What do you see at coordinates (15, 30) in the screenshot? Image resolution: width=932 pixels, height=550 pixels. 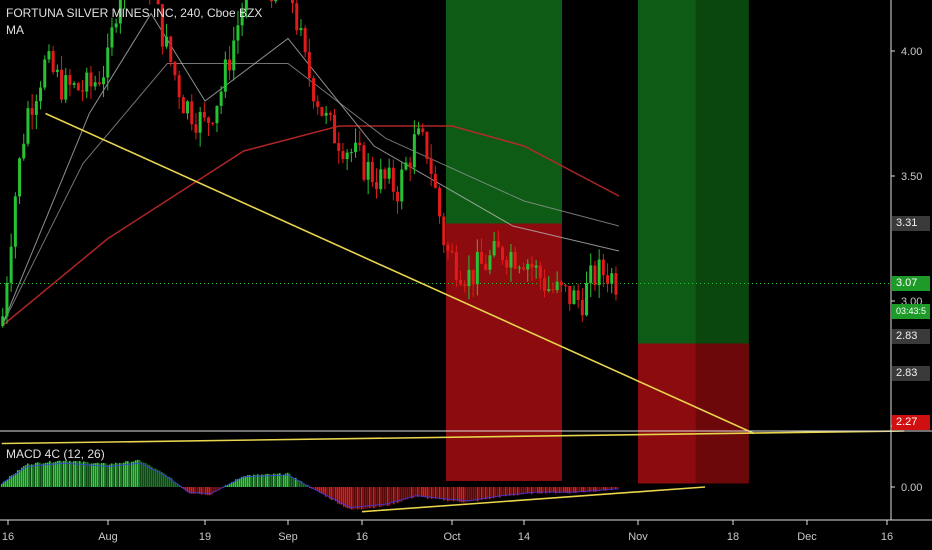 I see `ma-indicator-label: MA` at bounding box center [15, 30].